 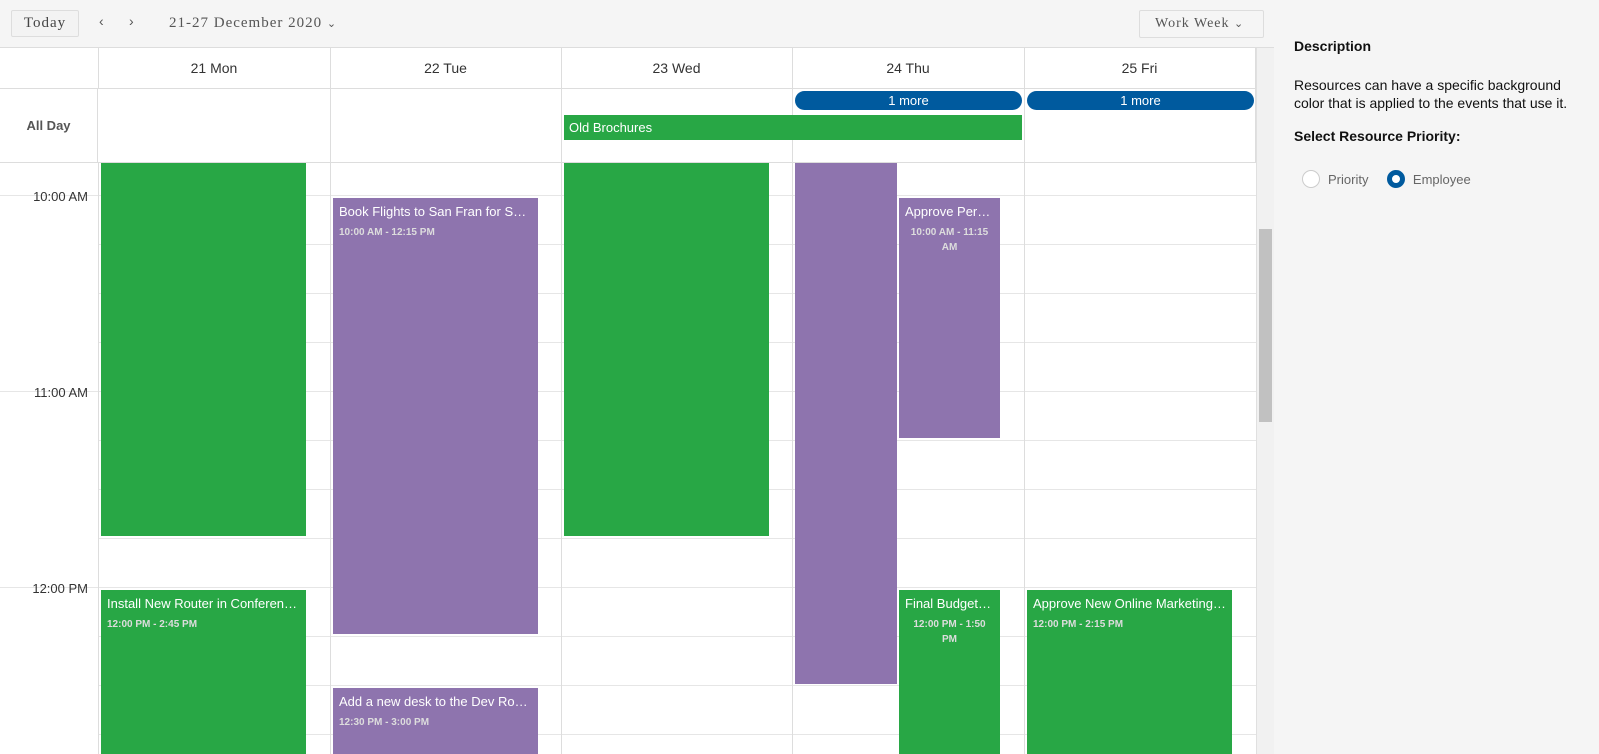 I want to click on day-header: 21 Mon, so click(x=214, y=68).